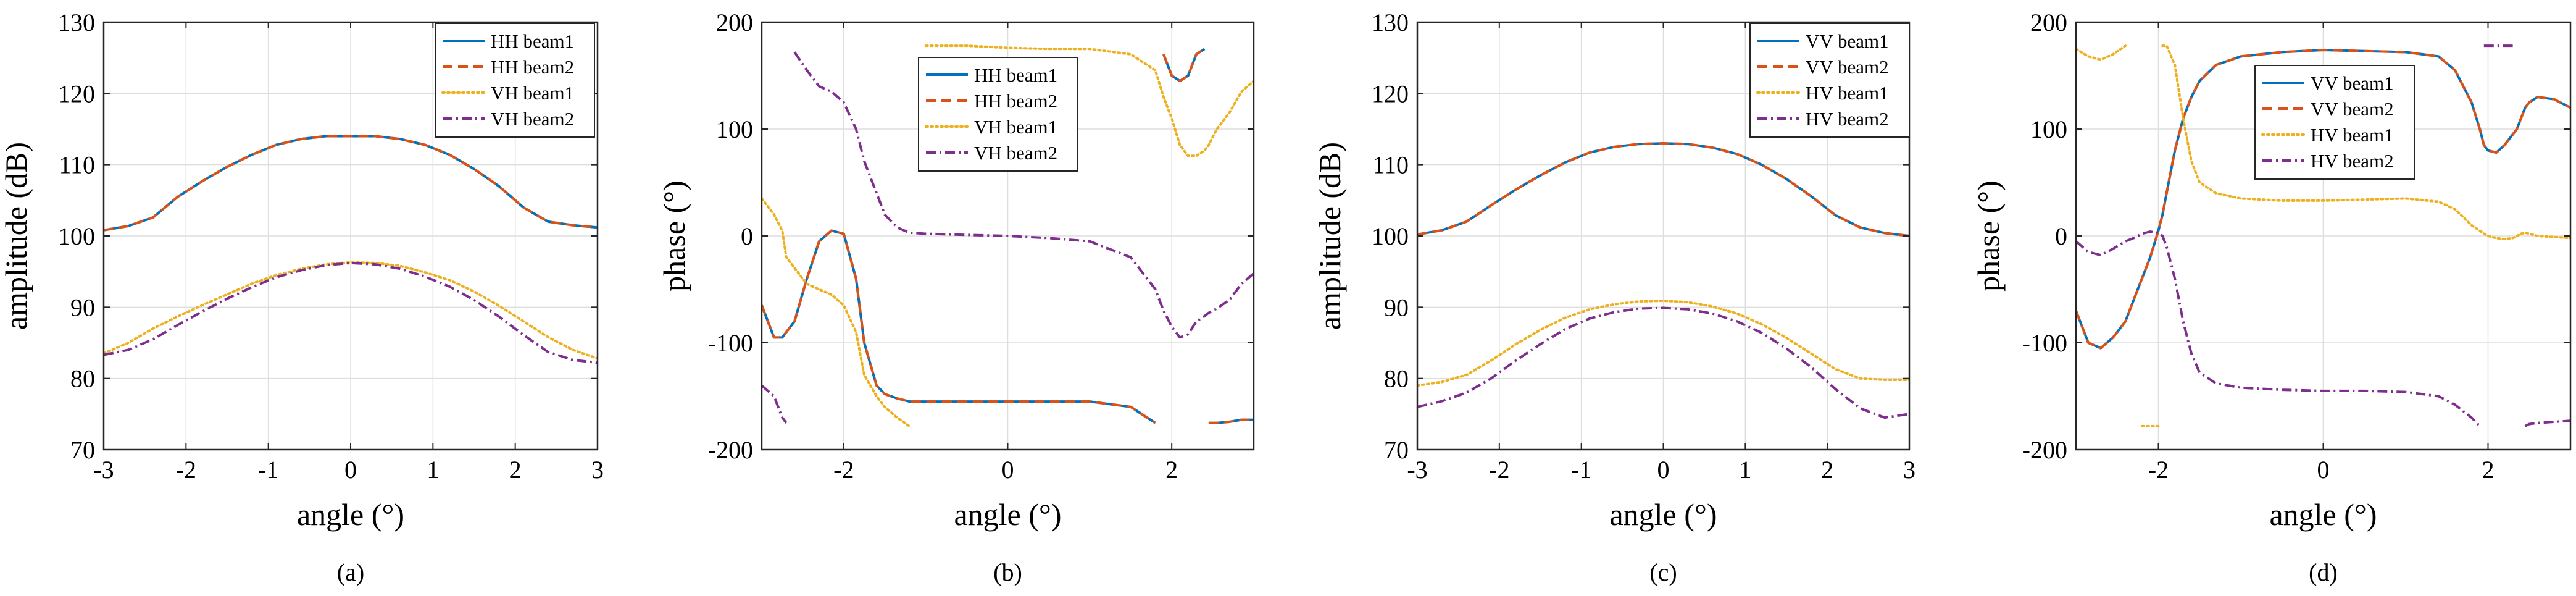  What do you see at coordinates (2323, 572) in the screenshot?
I see `panel-label: (d)` at bounding box center [2323, 572].